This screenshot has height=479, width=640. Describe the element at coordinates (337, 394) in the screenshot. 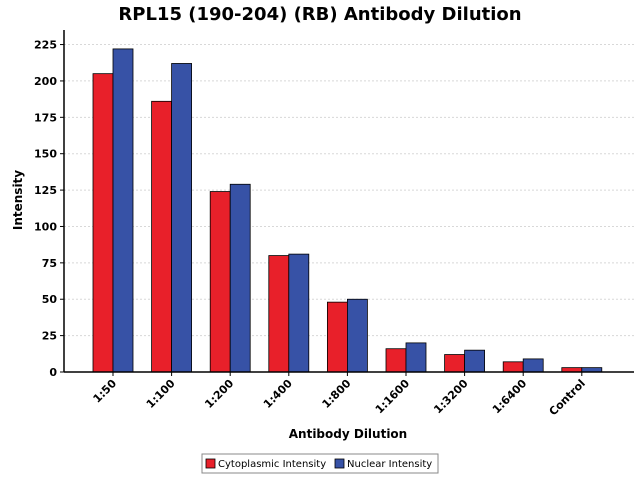

I see `x-tick-label: 1:800` at that location.